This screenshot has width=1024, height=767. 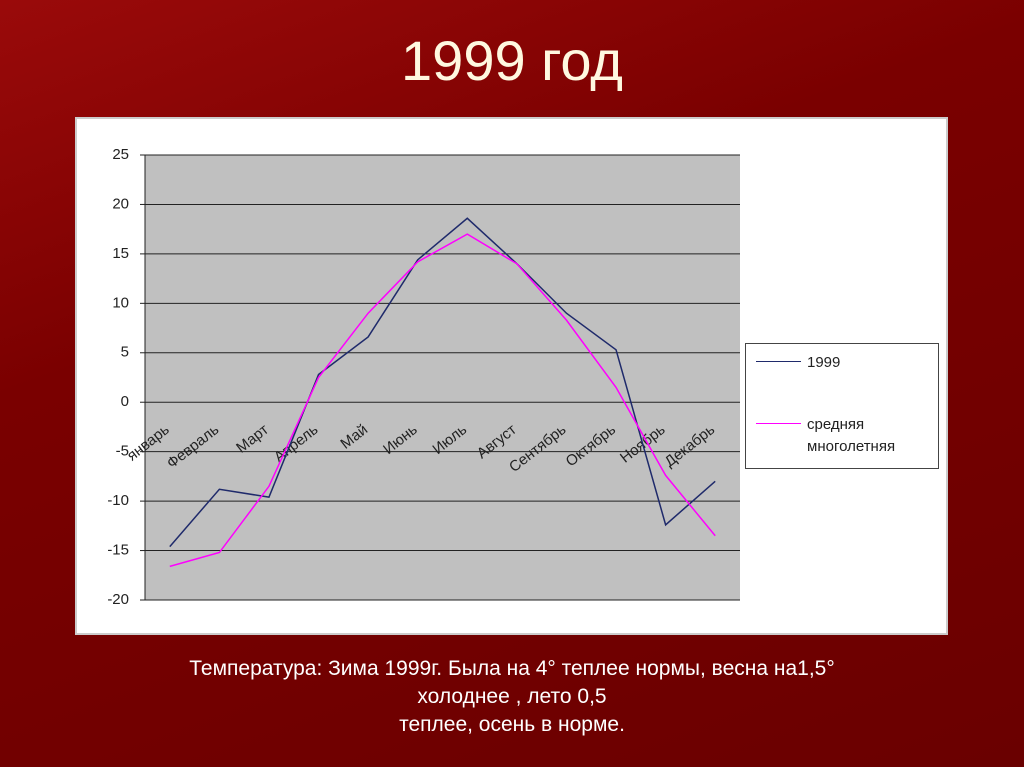 What do you see at coordinates (824, 362) in the screenshot?
I see `legend-label: 1999` at bounding box center [824, 362].